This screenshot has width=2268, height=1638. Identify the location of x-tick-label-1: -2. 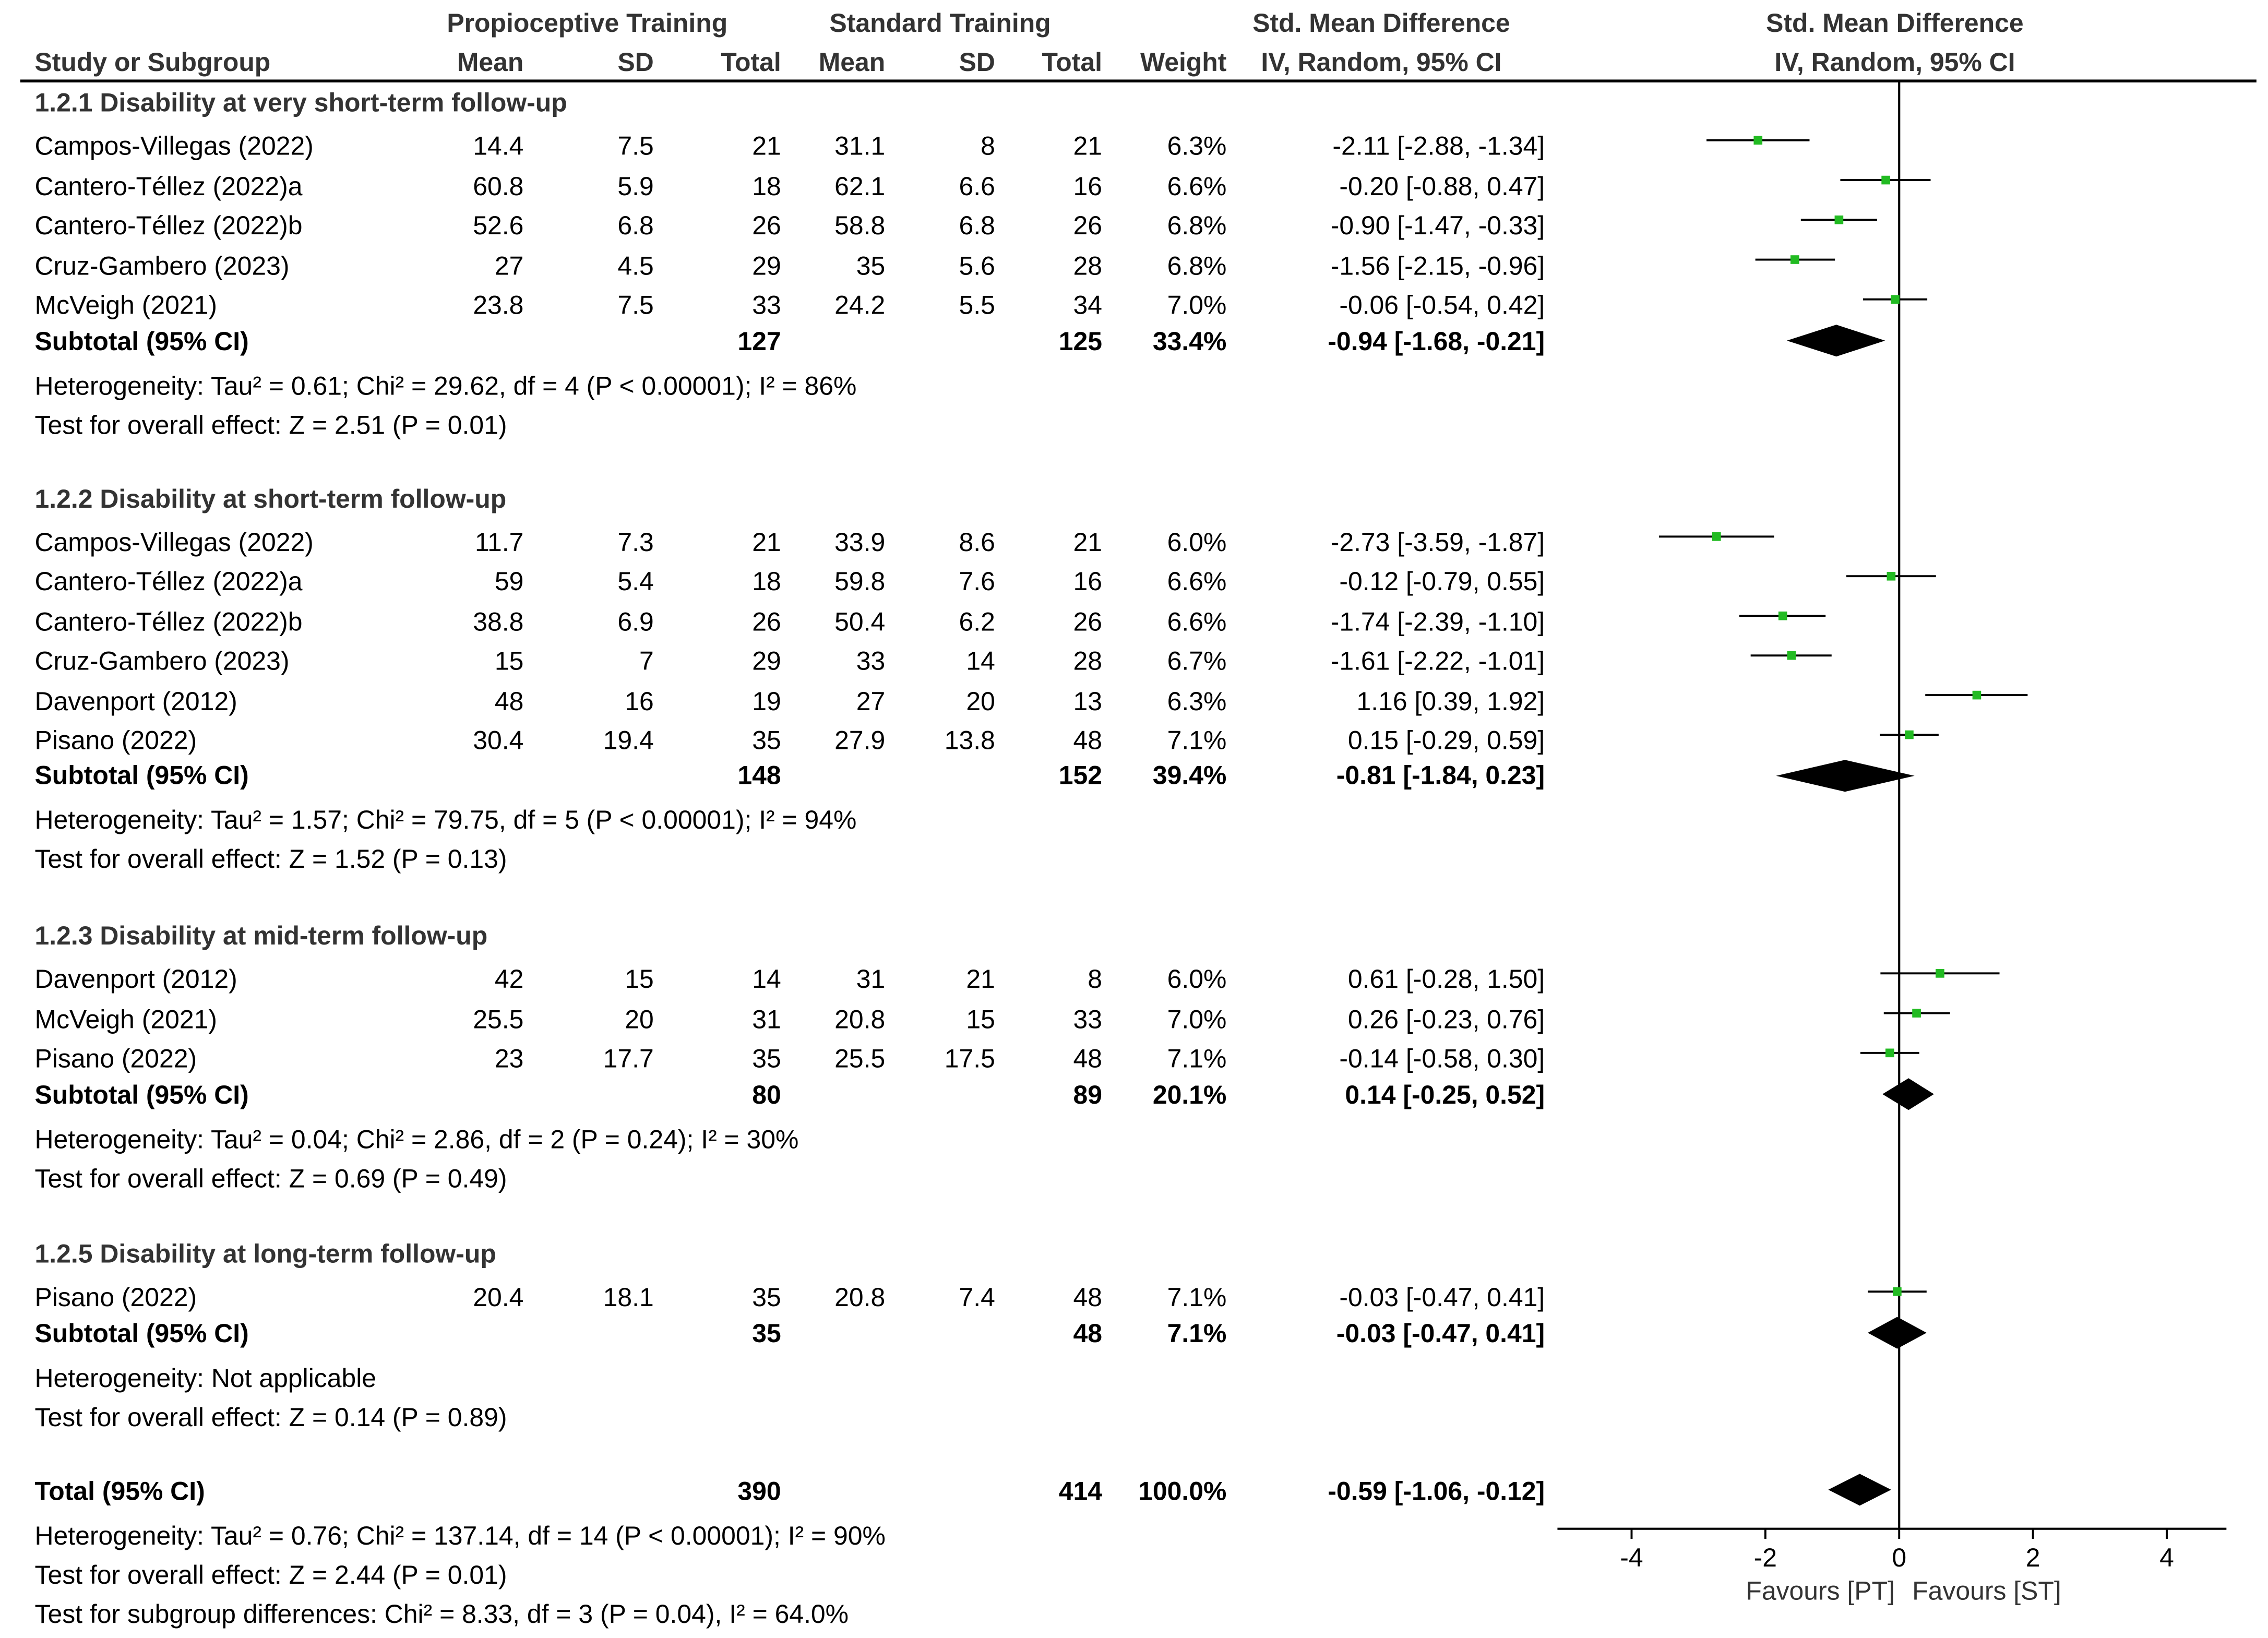
(1765, 1558).